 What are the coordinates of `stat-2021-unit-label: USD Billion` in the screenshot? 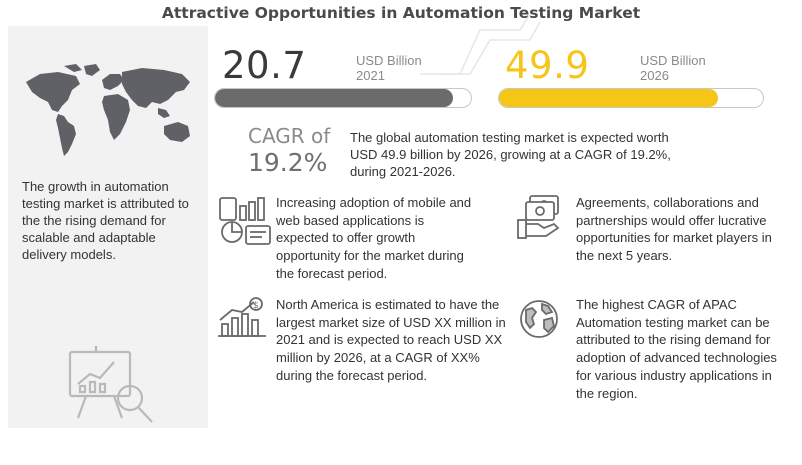 It's located at (389, 60).